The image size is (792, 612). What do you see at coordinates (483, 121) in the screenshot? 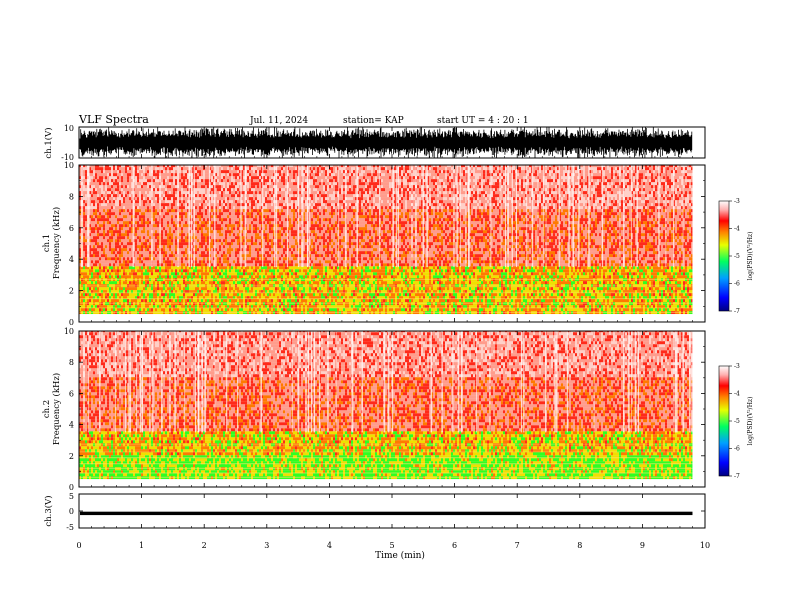
I see `header-start-ut: start UT = 4 : 20 : 1` at bounding box center [483, 121].